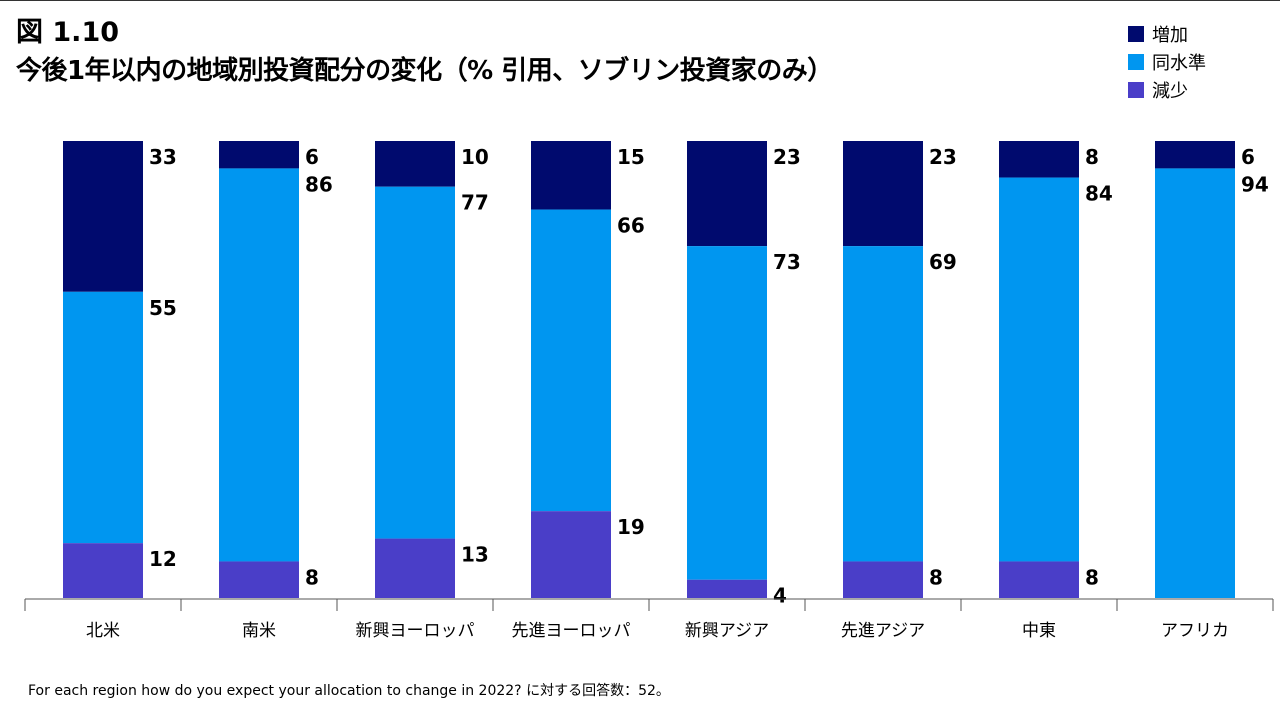  Describe the element at coordinates (1170, 35) in the screenshot. I see `legend-label-increase: 増加` at that location.